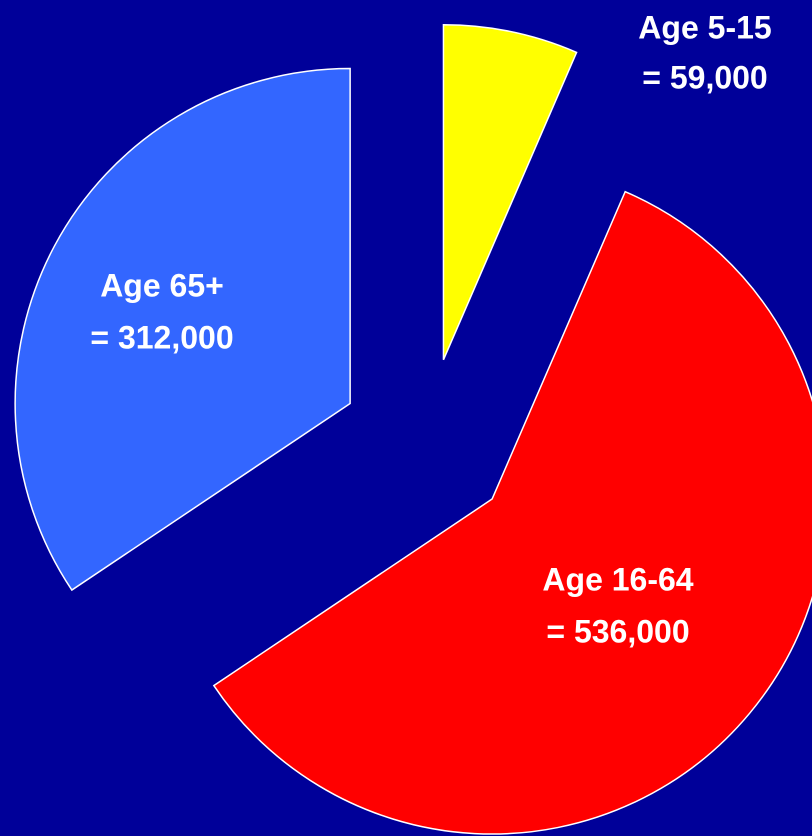 Image resolution: width=812 pixels, height=836 pixels. Describe the element at coordinates (704, 27) in the screenshot. I see `slice-label: Age 5-15` at that location.